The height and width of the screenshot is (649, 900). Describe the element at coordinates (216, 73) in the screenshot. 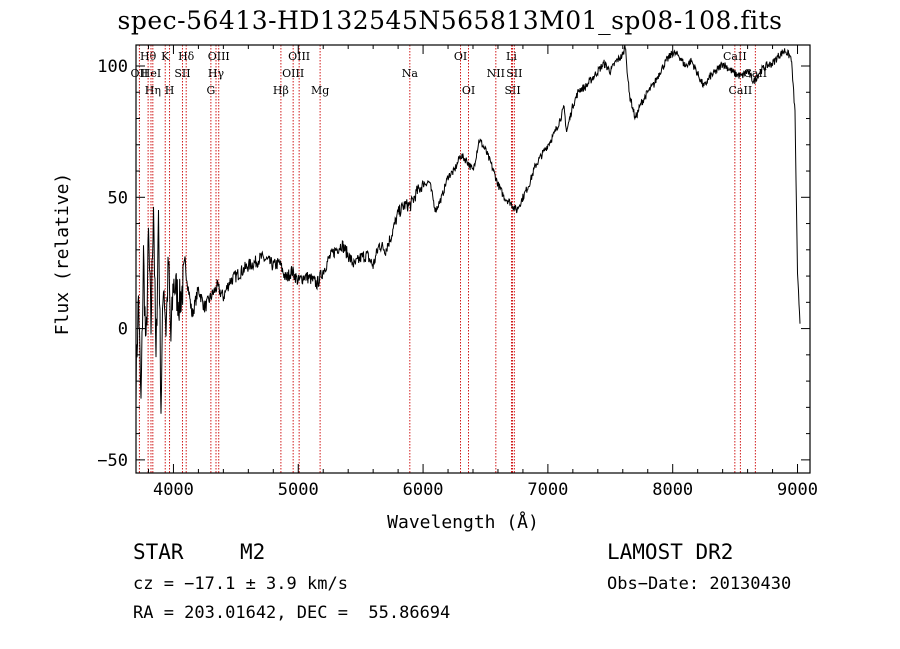

I see `spectral-line-label: Hγ` at that location.